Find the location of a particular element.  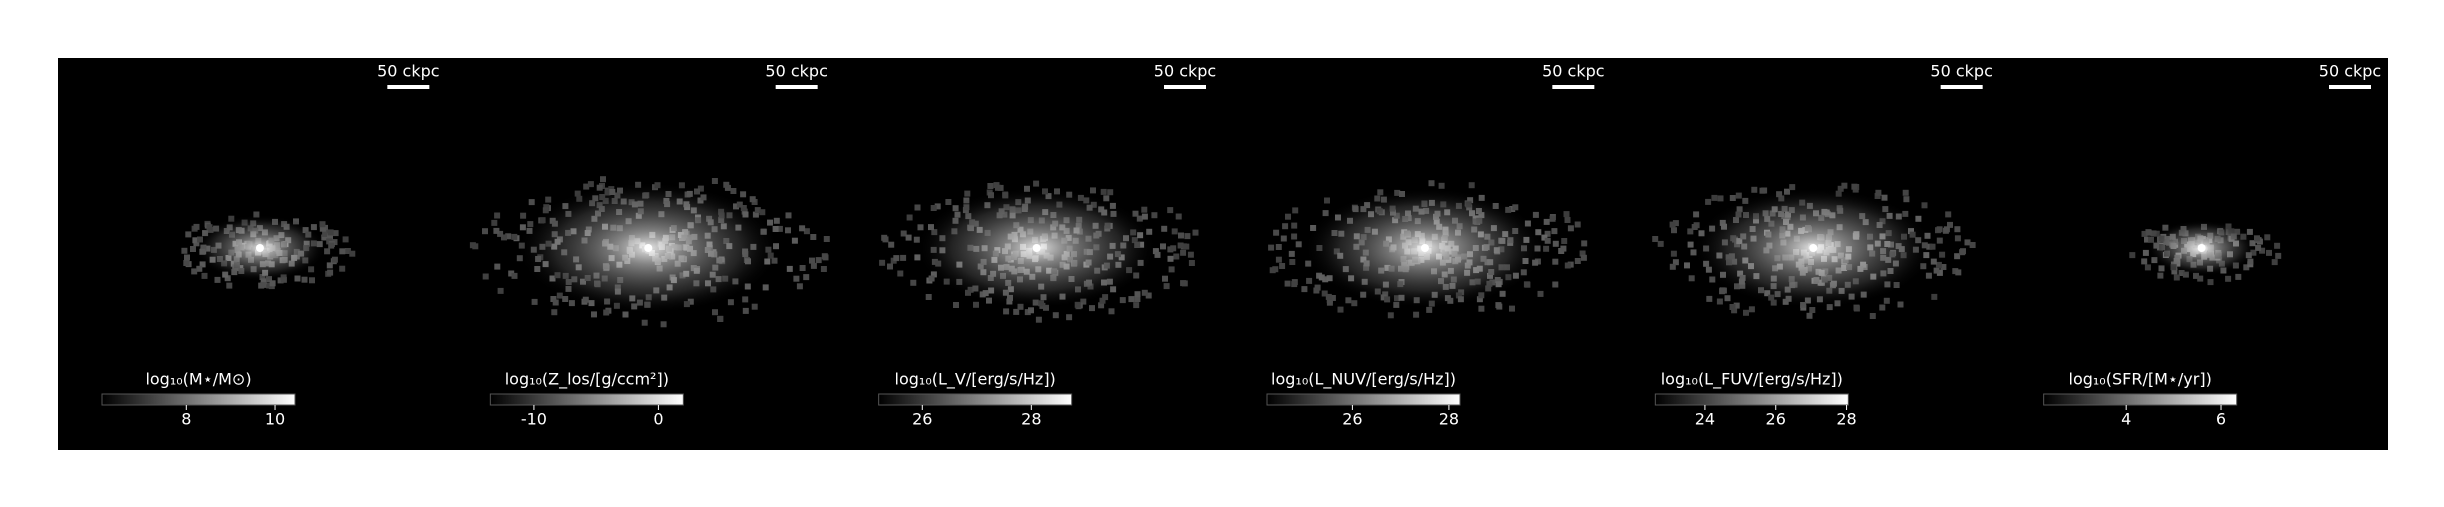

colorbar-tick-label: -10 is located at coordinates (534, 419).